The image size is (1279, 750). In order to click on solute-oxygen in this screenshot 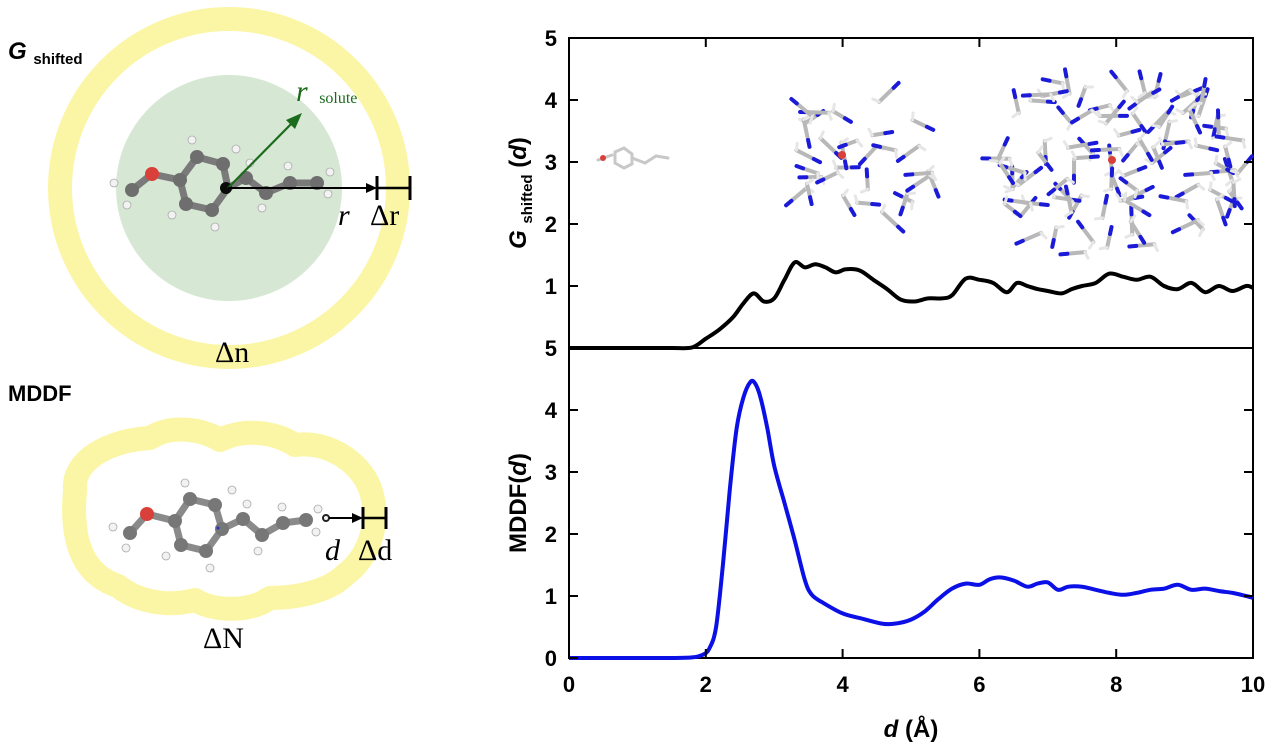, I will do `click(842, 155)`.